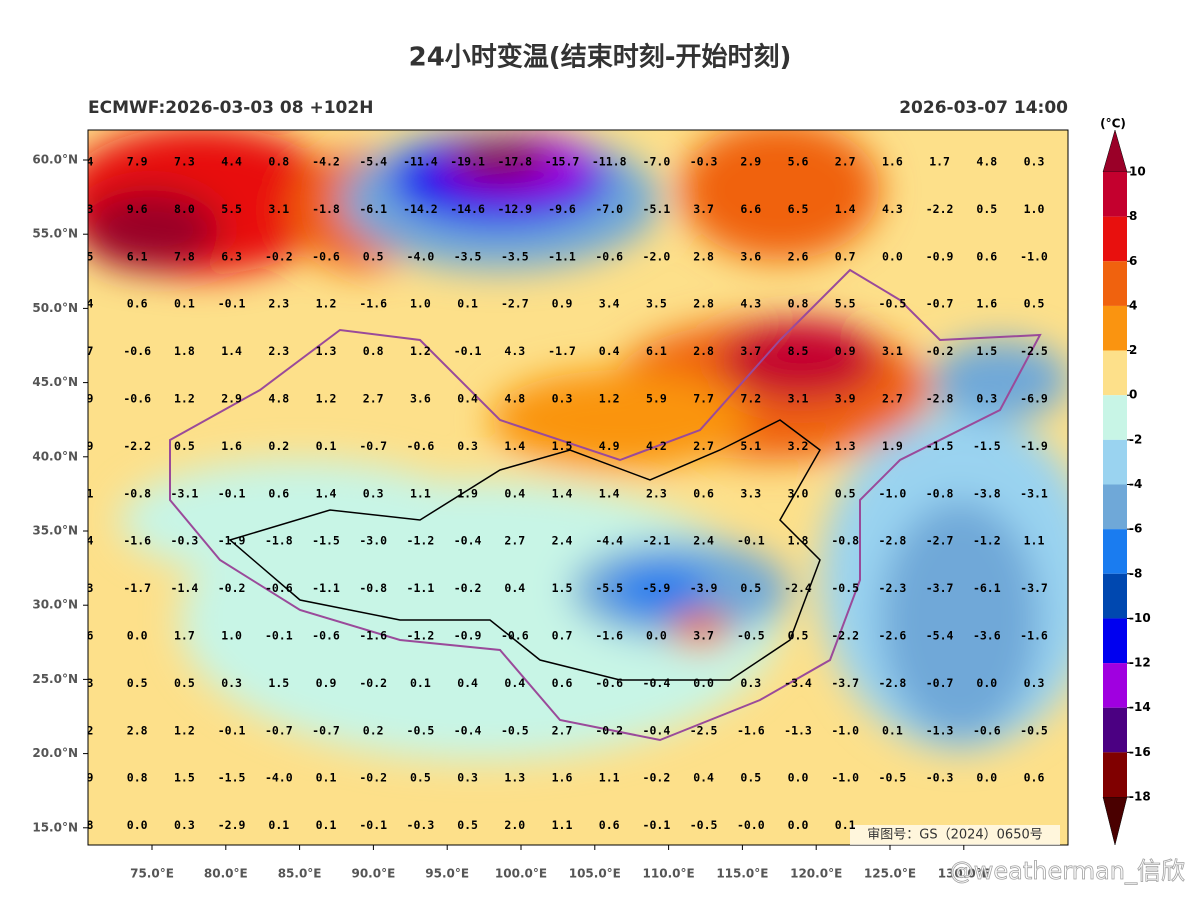 This screenshot has width=1201, height=900. Describe the element at coordinates (845, 399) in the screenshot. I see `grid-value: 3.9` at that location.